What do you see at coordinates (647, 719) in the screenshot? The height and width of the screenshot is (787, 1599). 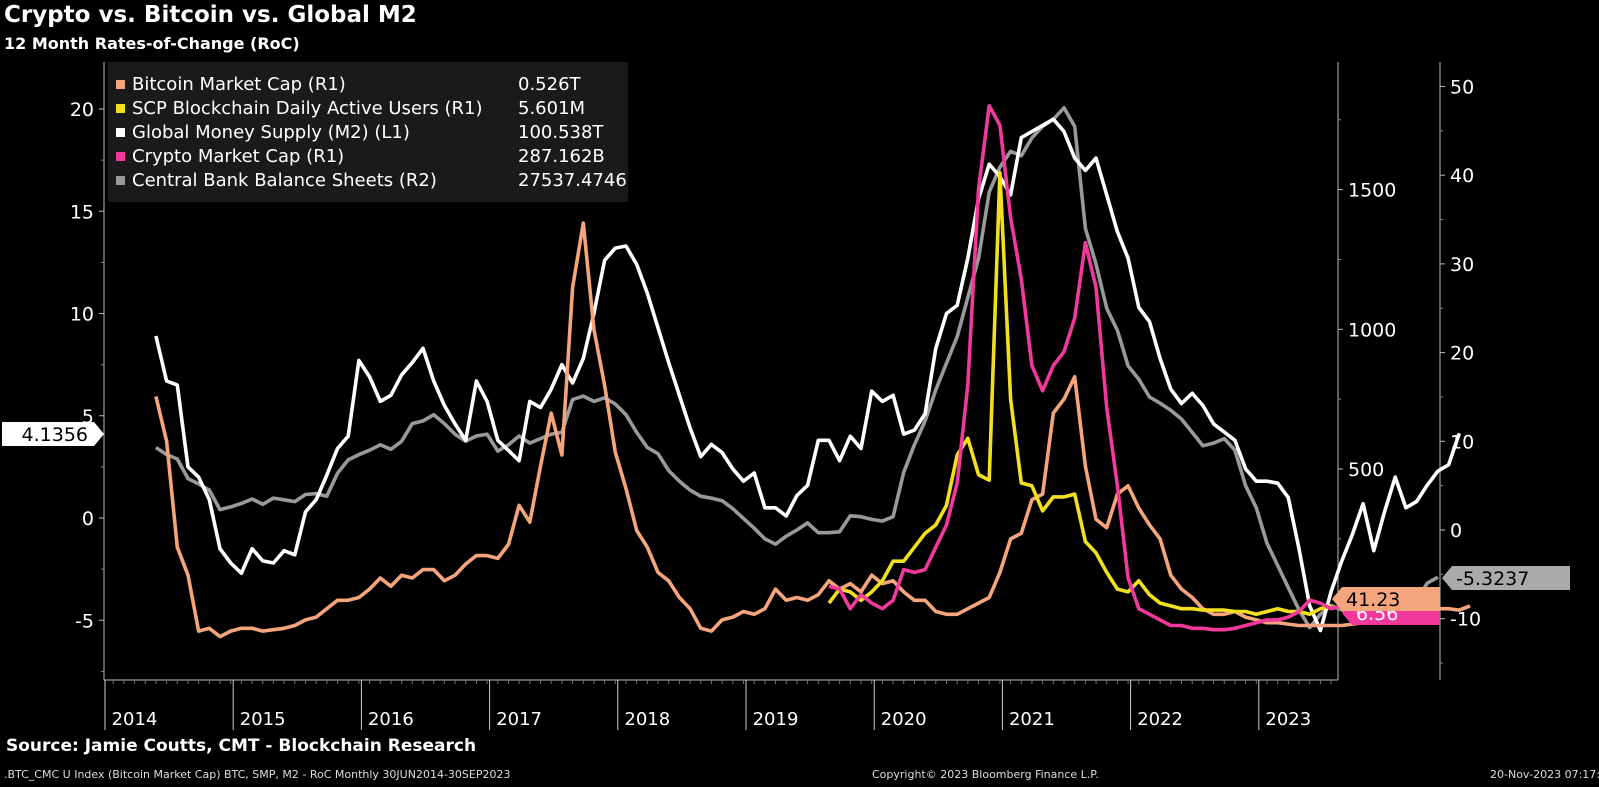 I see `x-tick-label: 2018` at bounding box center [647, 719].